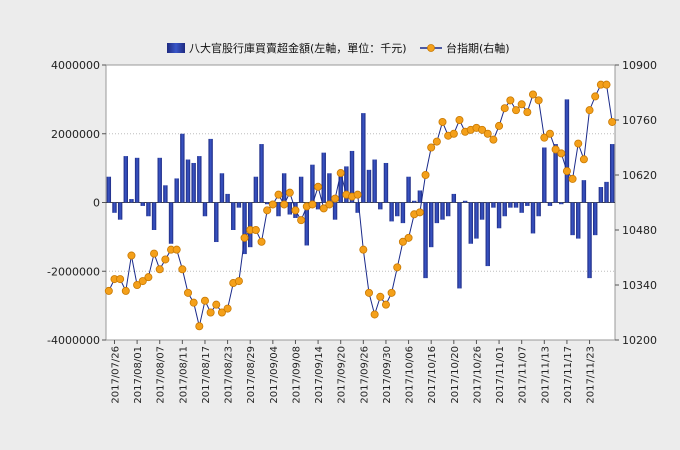 The width and height of the screenshot is (680, 450). What do you see at coordinates (455, 375) in the screenshot?
I see `x-tick-label: 2017/10/20` at bounding box center [455, 375].